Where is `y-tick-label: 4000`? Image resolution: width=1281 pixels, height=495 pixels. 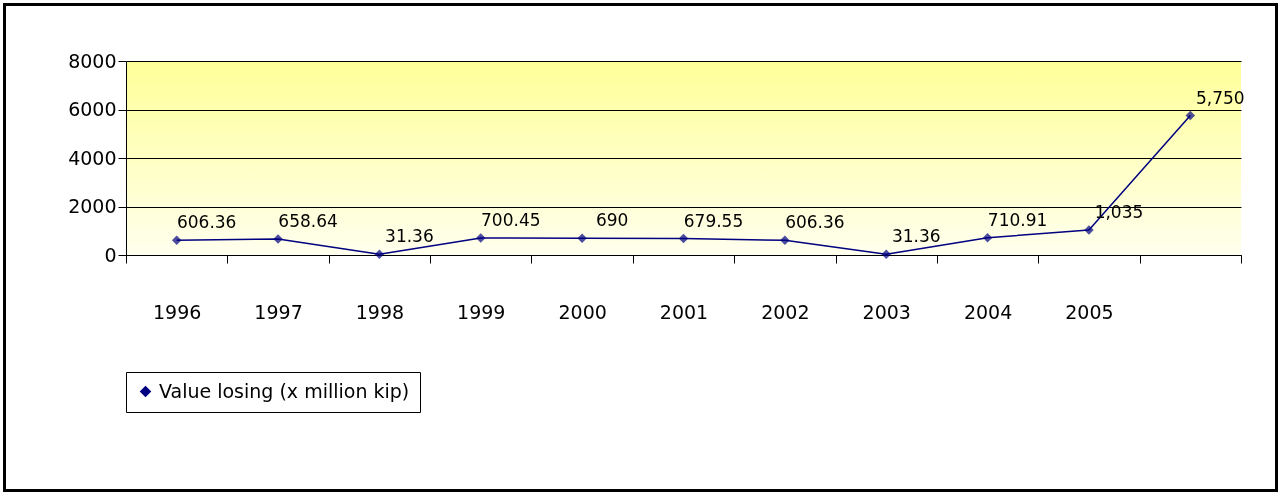
y-tick-label: 4000 is located at coordinates (92, 157).